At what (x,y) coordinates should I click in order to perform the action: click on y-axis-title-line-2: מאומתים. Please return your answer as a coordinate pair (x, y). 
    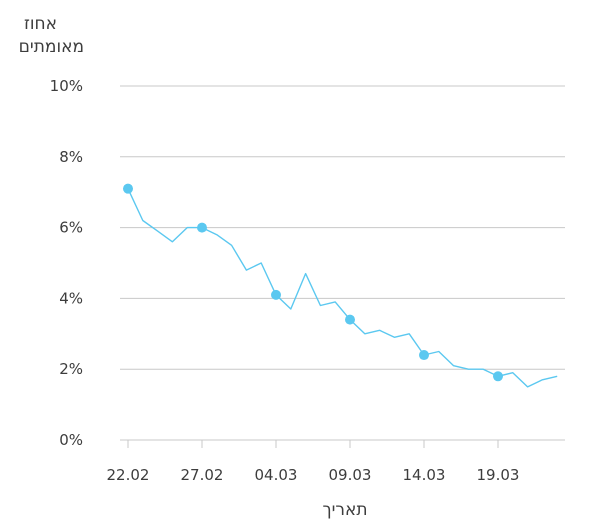
    Looking at the image, I should click on (51, 47).